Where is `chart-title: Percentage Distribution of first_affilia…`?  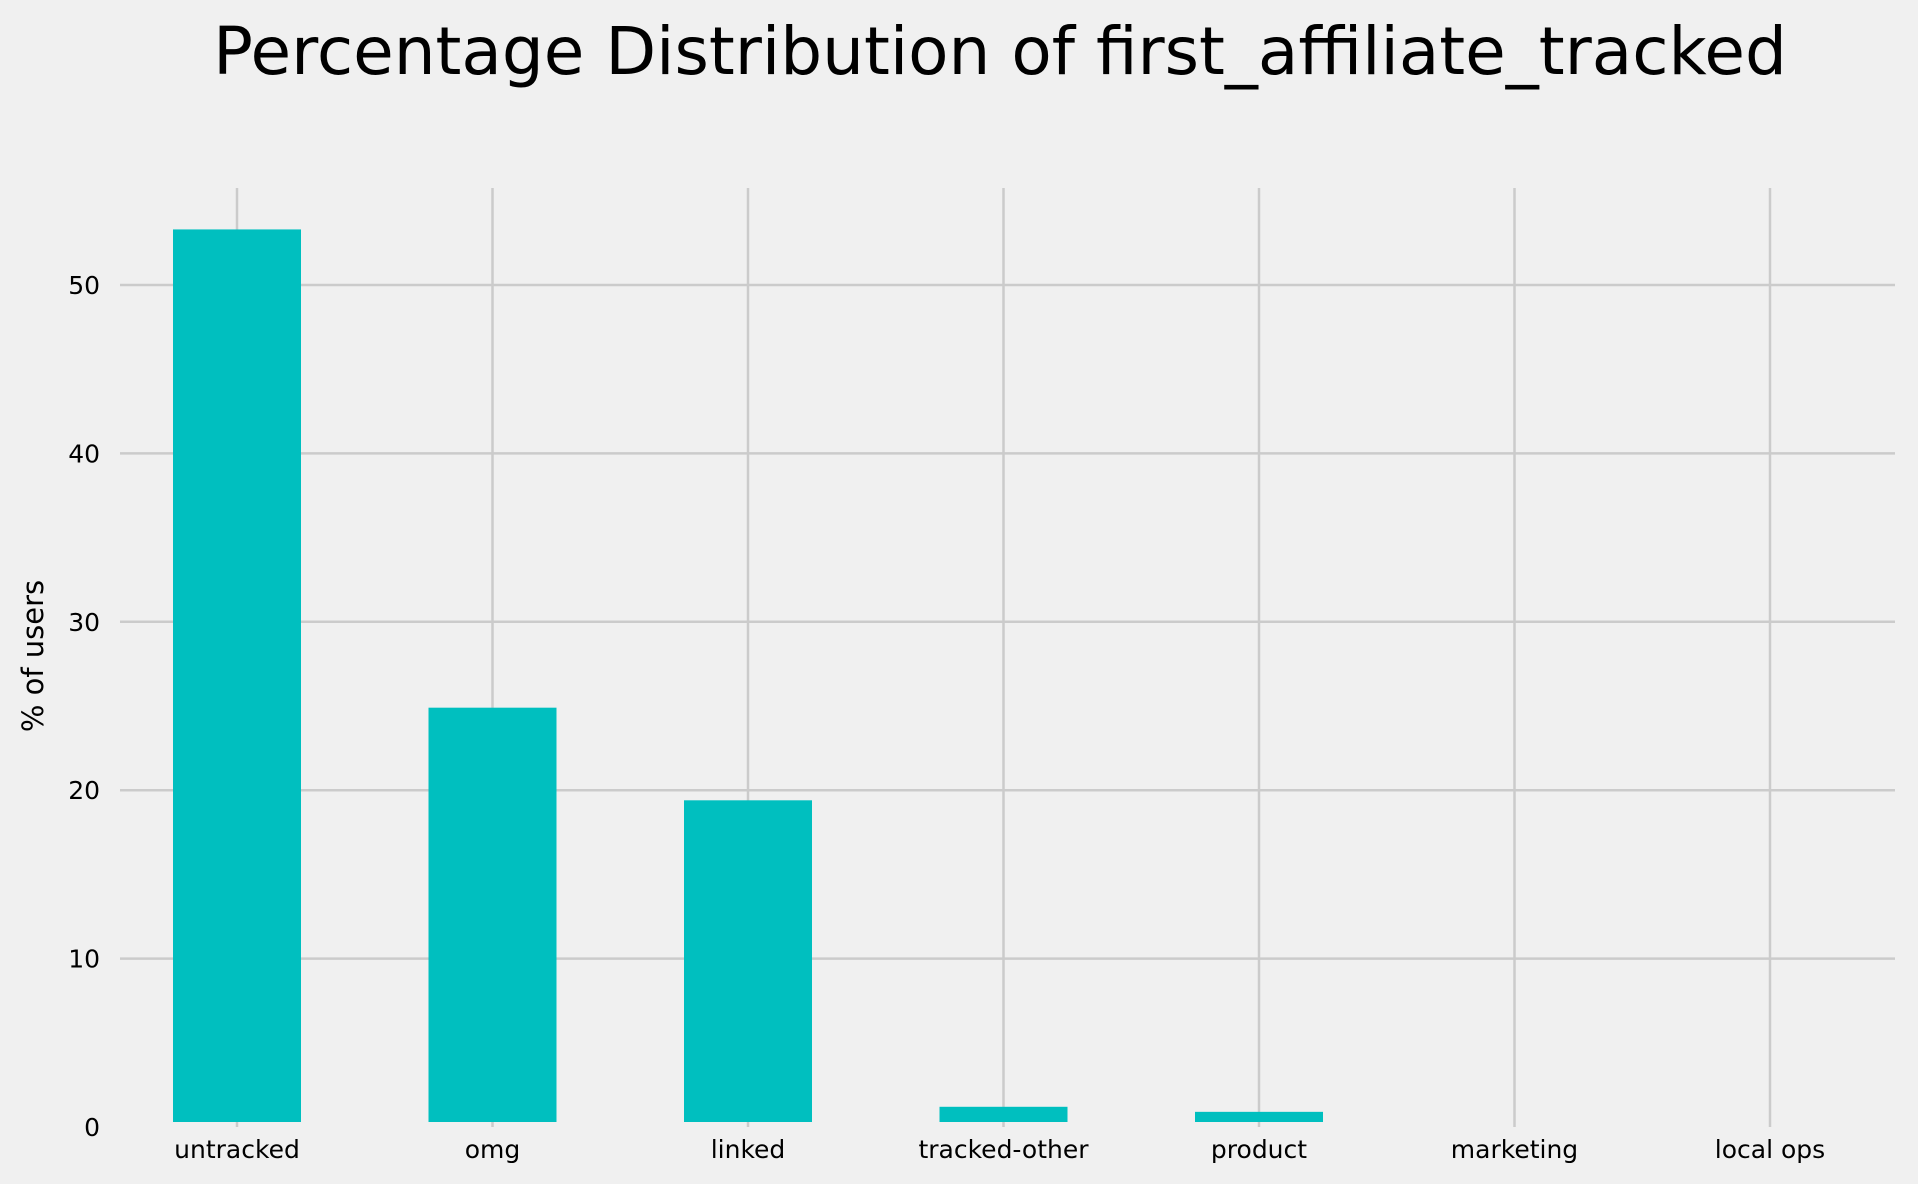 chart-title: Percentage Distribution of first_affilia… is located at coordinates (1000, 51).